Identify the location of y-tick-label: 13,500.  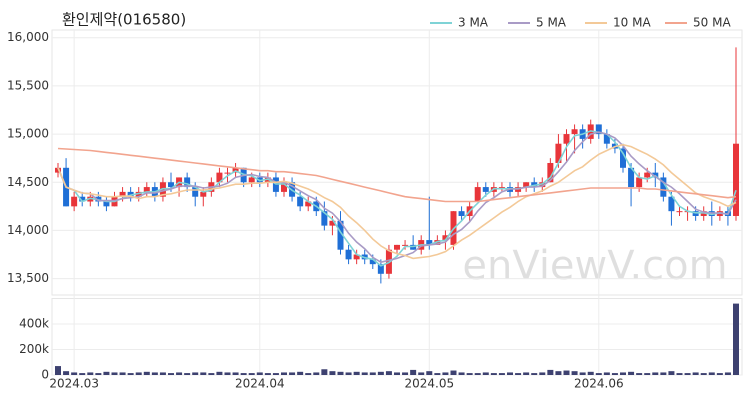
(28, 278).